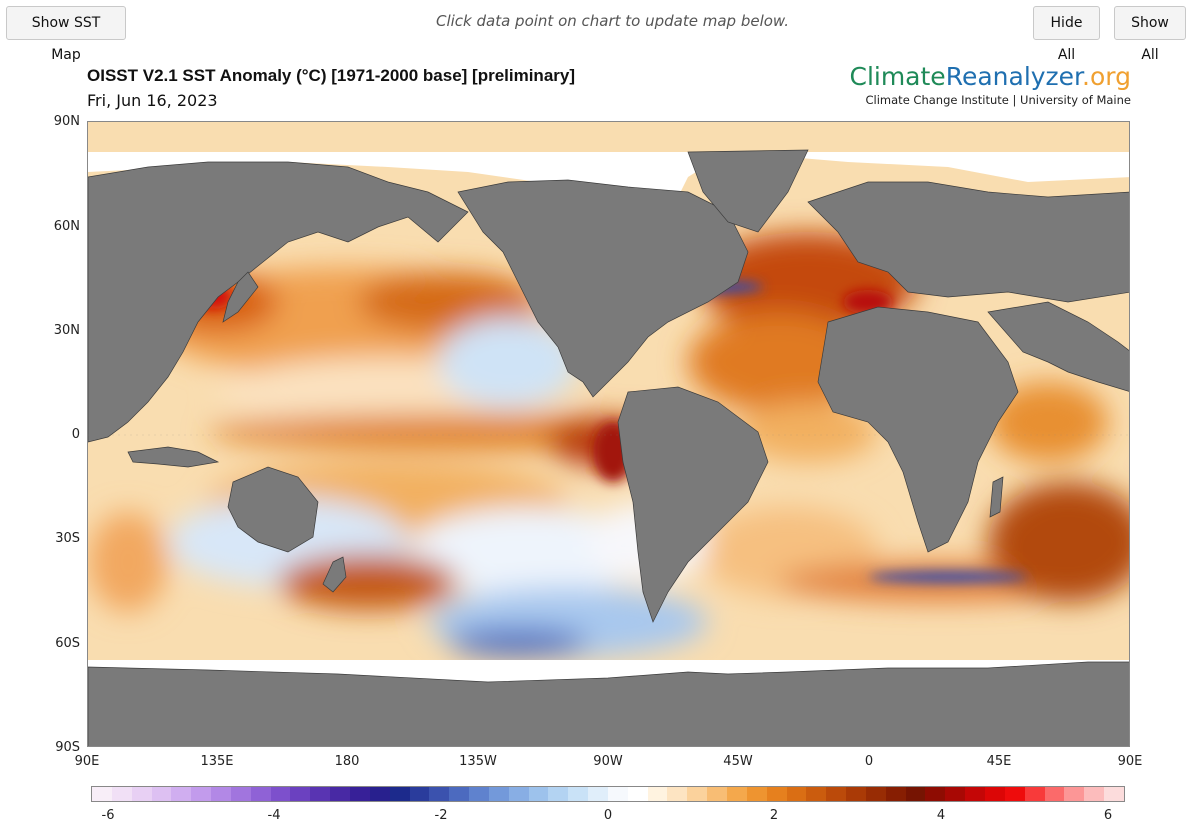 Image resolution: width=1189 pixels, height=832 pixels. Describe the element at coordinates (1108, 815) in the screenshot. I see `colorbar-label-6: 6` at that location.